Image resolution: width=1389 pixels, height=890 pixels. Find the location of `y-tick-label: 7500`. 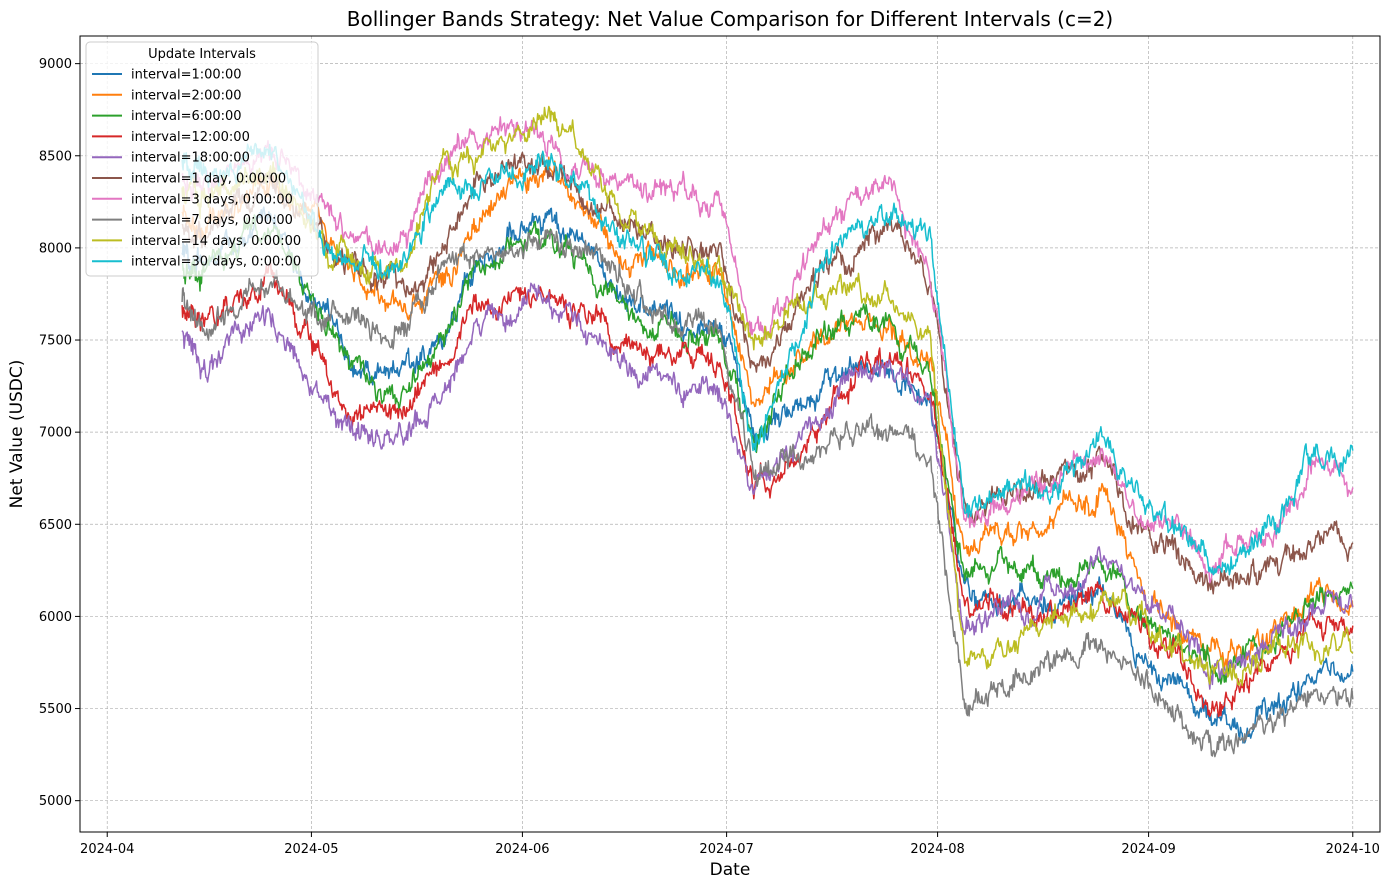

y-tick-label: 7500 is located at coordinates (55, 341).